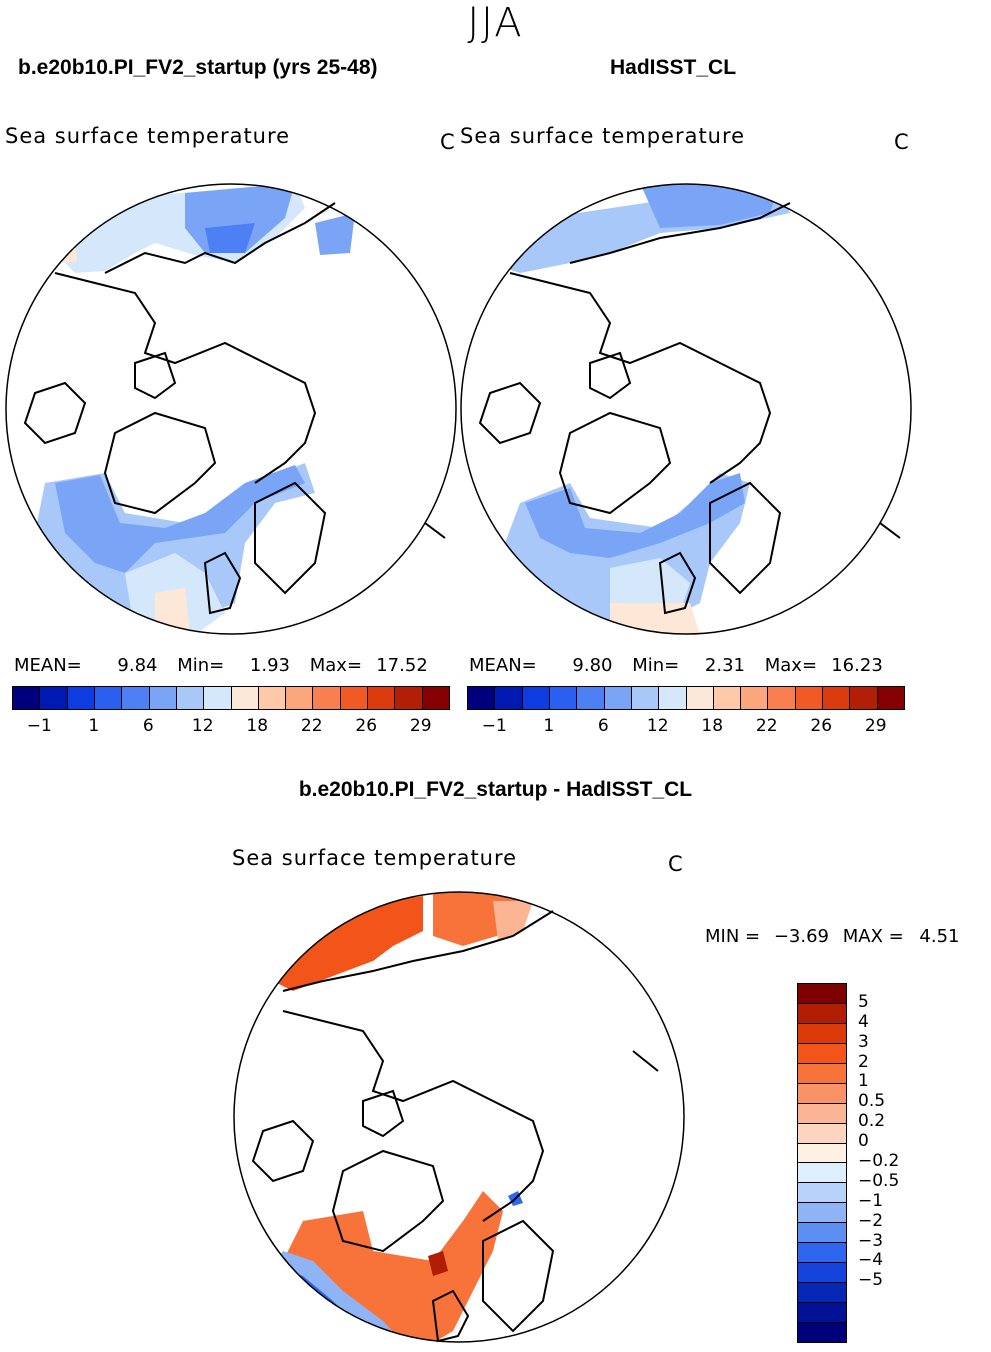 This screenshot has height=1352, width=991. Describe the element at coordinates (592, 665) in the screenshot. I see `panel2-mean-value: 9.80` at that location.